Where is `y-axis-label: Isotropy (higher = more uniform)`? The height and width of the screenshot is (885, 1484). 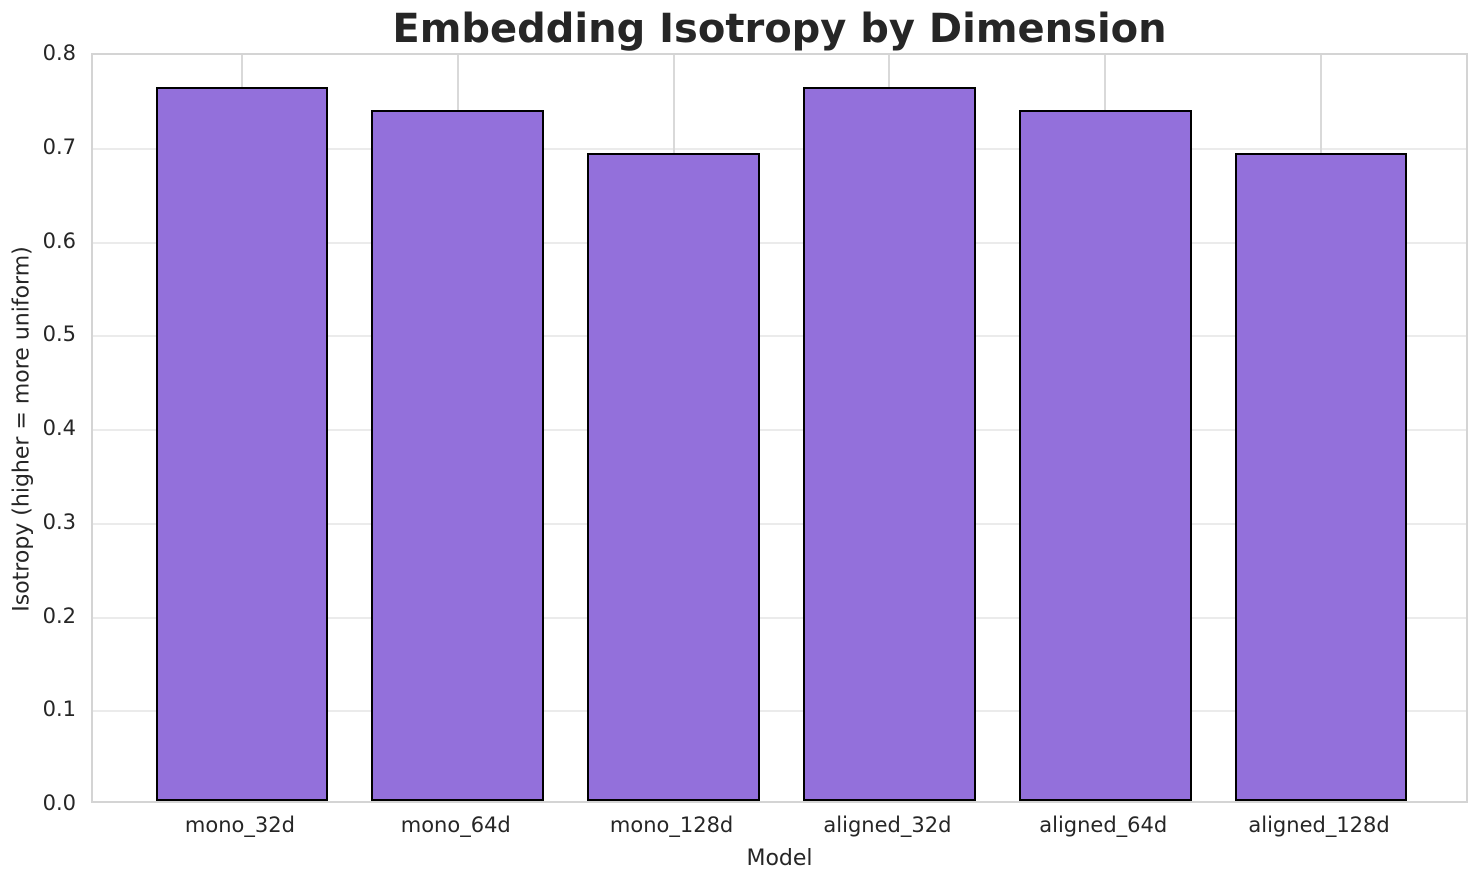 y-axis-label: Isotropy (higher = more uniform) is located at coordinates (22, 429).